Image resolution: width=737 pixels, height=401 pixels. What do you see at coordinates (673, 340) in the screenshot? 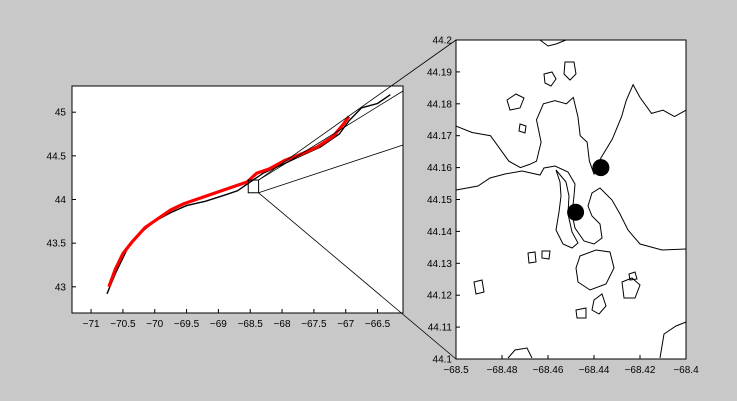
I see `inset-islet-n` at bounding box center [673, 340].